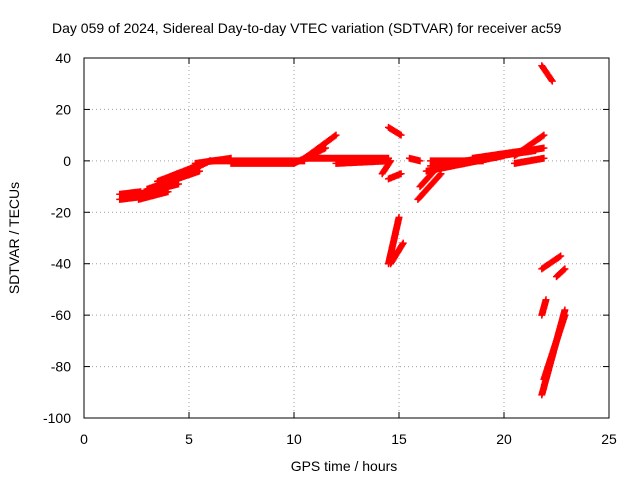 This screenshot has height=480, width=640. What do you see at coordinates (61, 212) in the screenshot?
I see `y-tick-label: -20` at bounding box center [61, 212].